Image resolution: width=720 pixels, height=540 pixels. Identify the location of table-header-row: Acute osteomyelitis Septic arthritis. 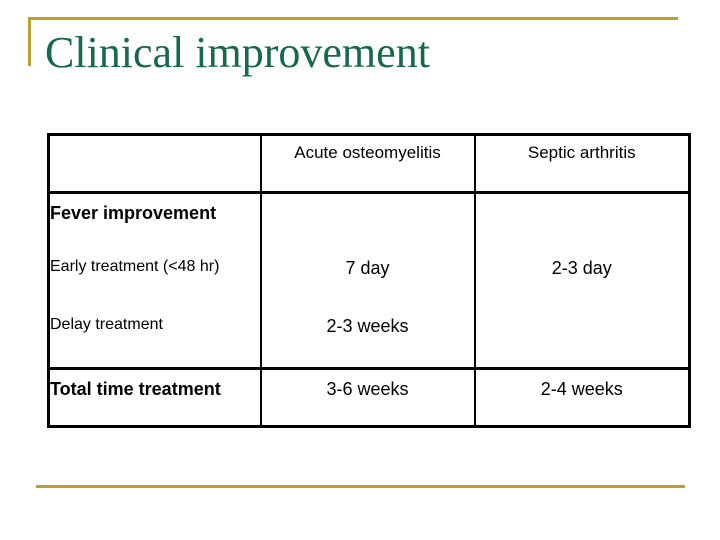
(369, 164).